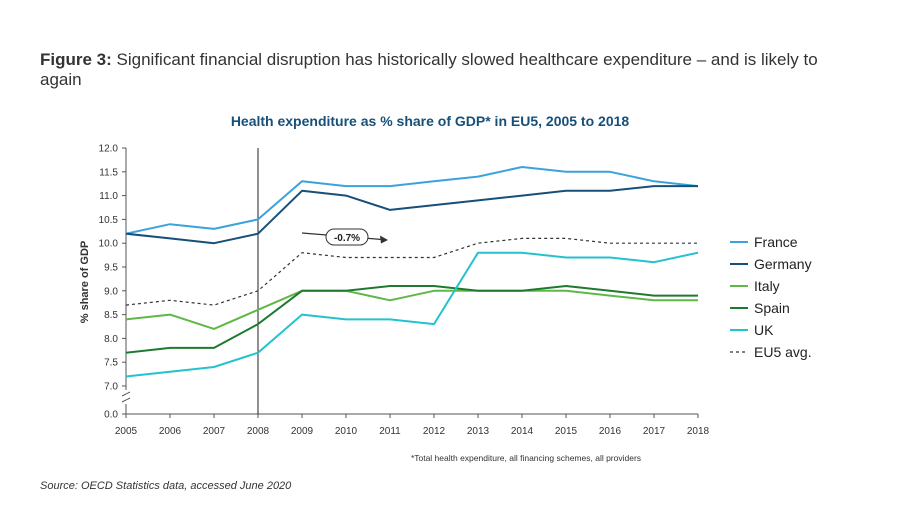 The image size is (900, 506). What do you see at coordinates (783, 352) in the screenshot?
I see `legend-label: EU5 avg.` at bounding box center [783, 352].